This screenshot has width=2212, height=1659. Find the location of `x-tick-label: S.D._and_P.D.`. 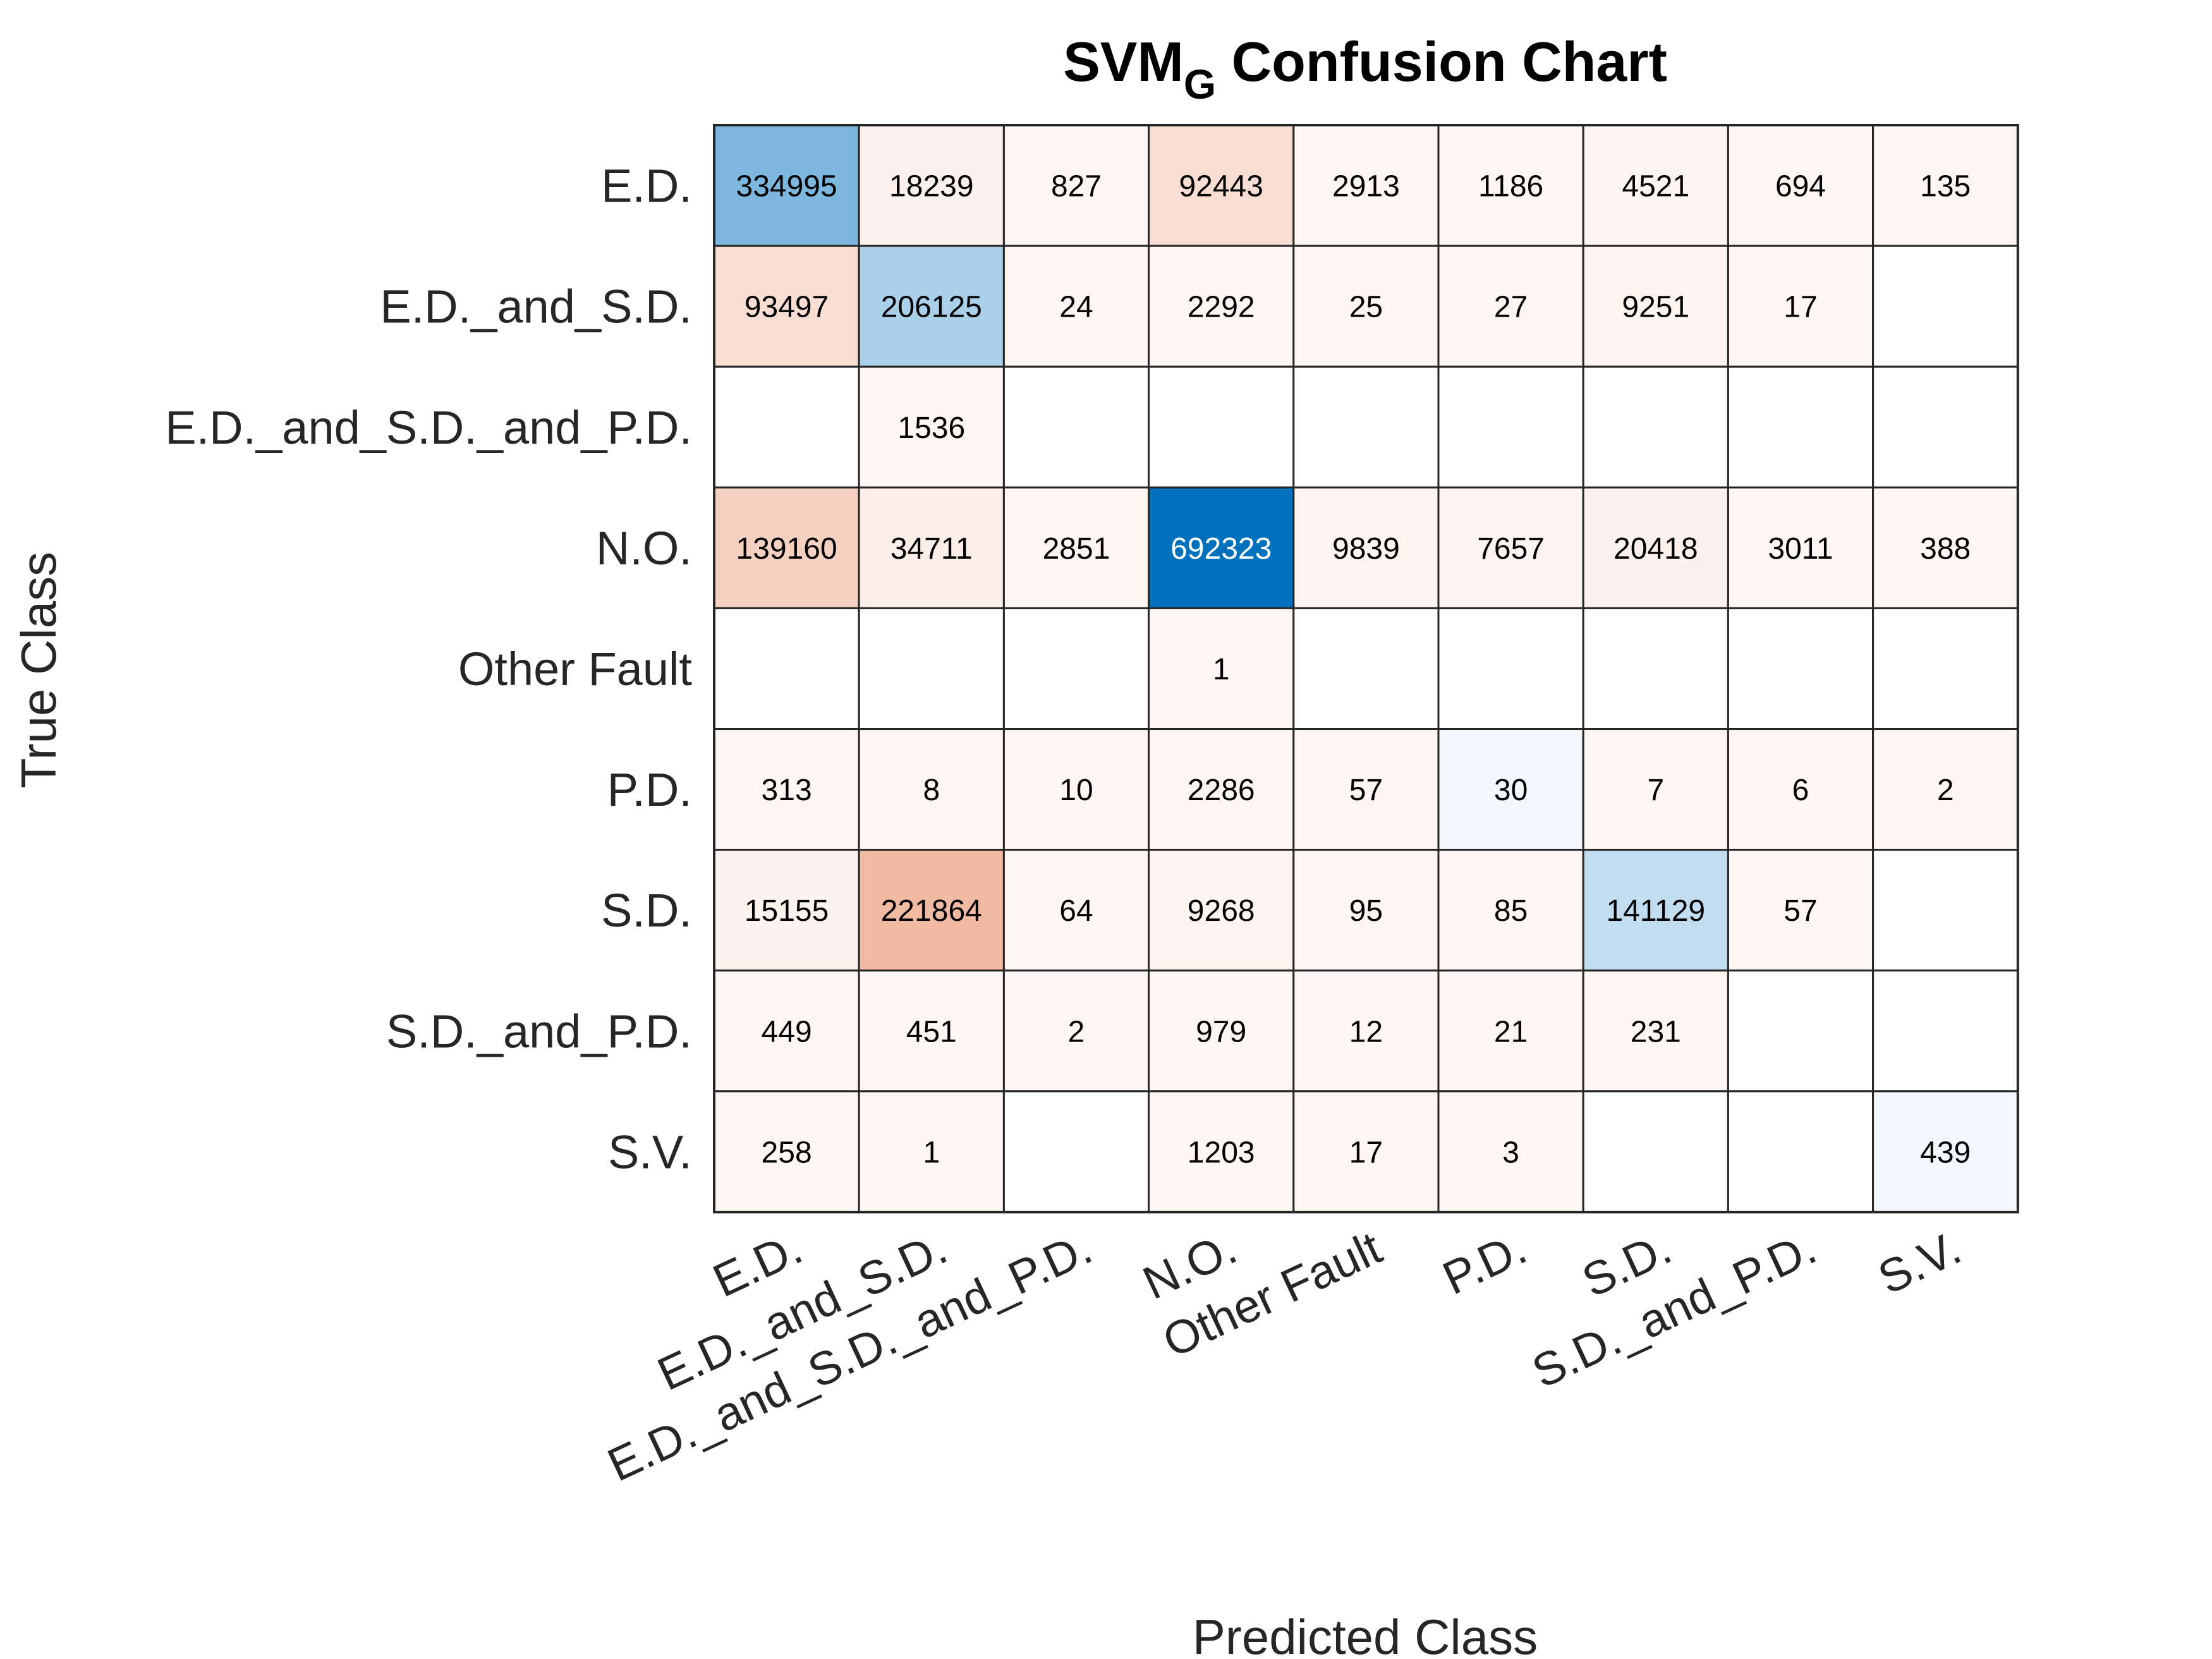

x-tick-label: S.D._and_P.D. is located at coordinates (1674, 1309).